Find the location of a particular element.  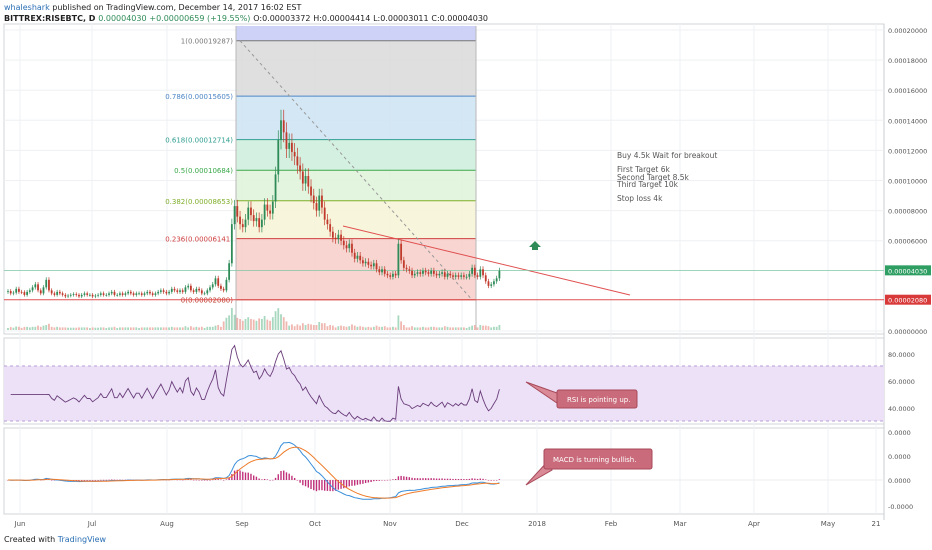

x-tick-label: 2018 is located at coordinates (537, 524).